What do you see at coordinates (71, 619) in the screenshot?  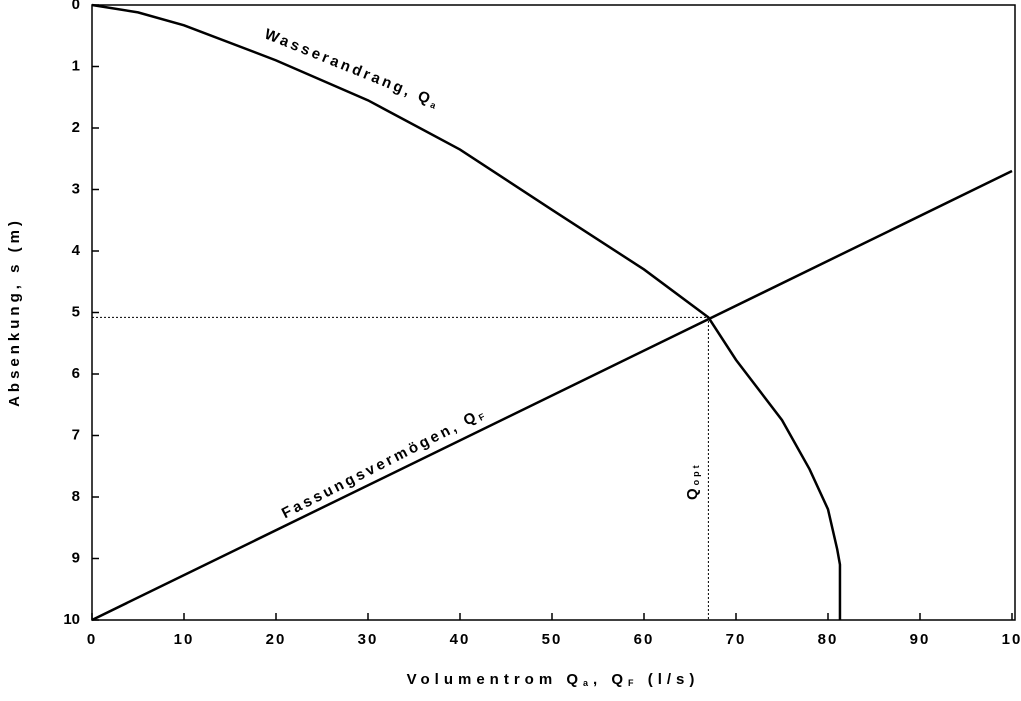 I see `y-tick-label: 10` at bounding box center [71, 619].